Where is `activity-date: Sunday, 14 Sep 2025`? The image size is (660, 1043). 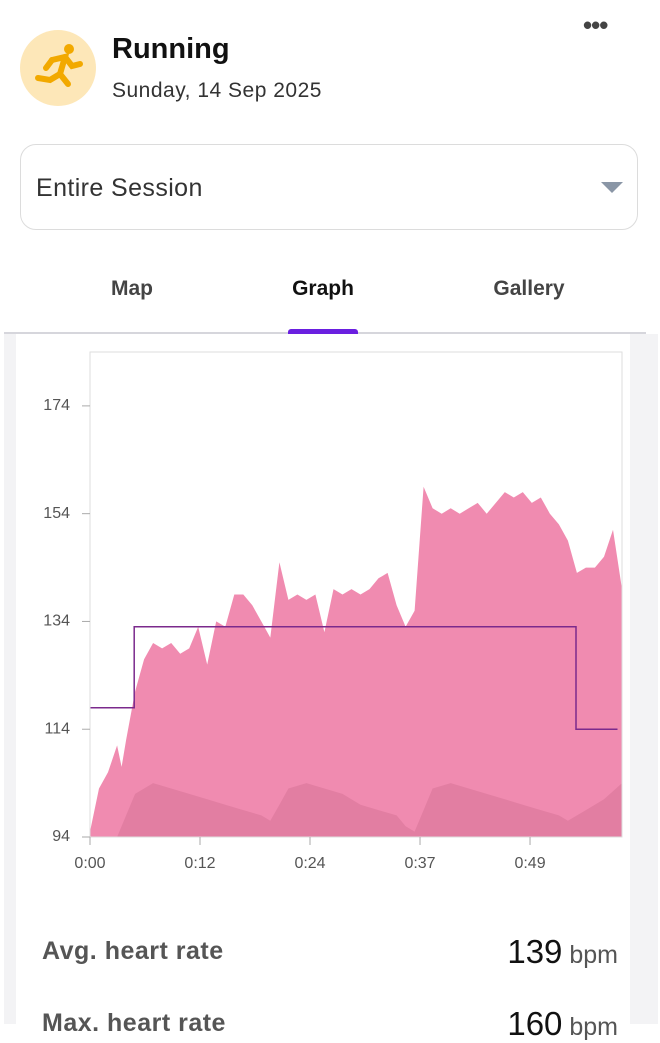 activity-date: Sunday, 14 Sep 2025 is located at coordinates (217, 90).